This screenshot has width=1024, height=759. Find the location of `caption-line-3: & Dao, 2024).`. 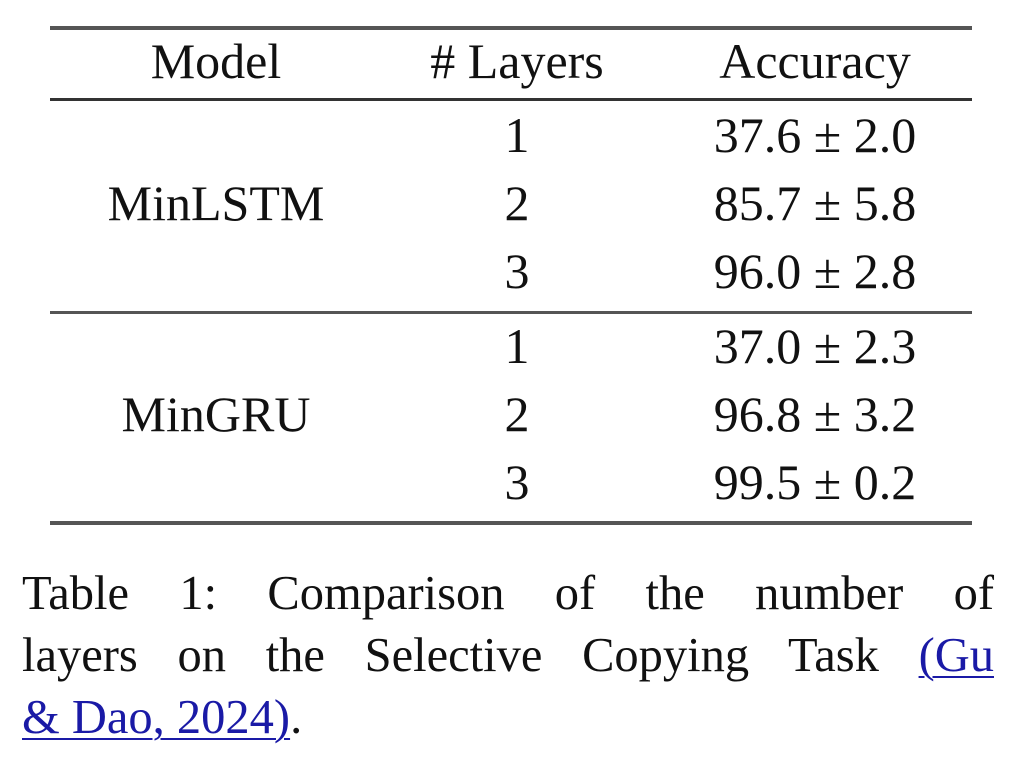

caption-line-3: & Dao, 2024). is located at coordinates (508, 718).